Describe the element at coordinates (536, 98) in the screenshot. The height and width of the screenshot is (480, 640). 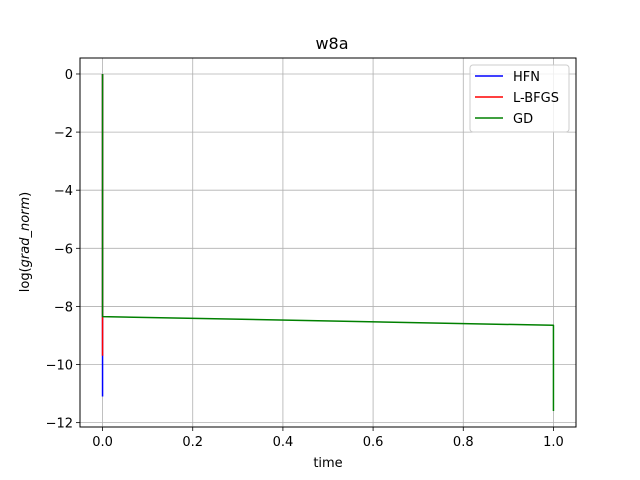
I see `legend-label: L-BFGS` at that location.